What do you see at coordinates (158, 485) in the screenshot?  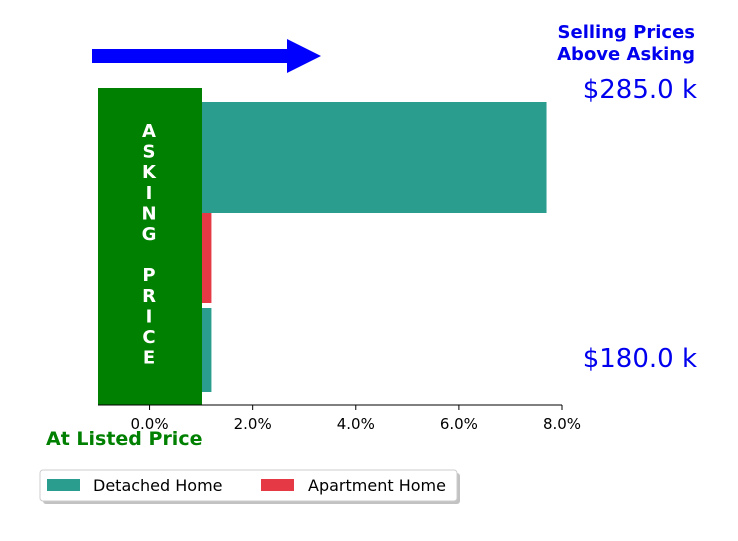 I see `legend-label-detached: Detached Home` at bounding box center [158, 485].